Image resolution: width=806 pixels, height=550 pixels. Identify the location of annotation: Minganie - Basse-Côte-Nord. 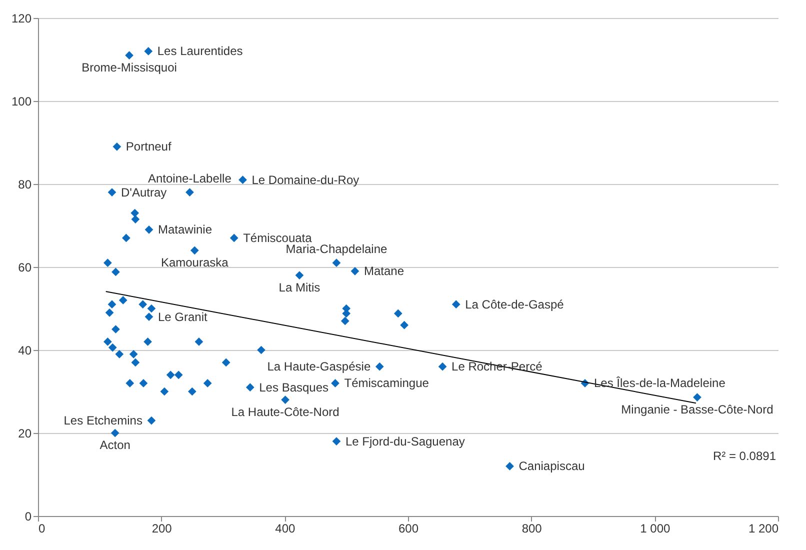
(697, 409).